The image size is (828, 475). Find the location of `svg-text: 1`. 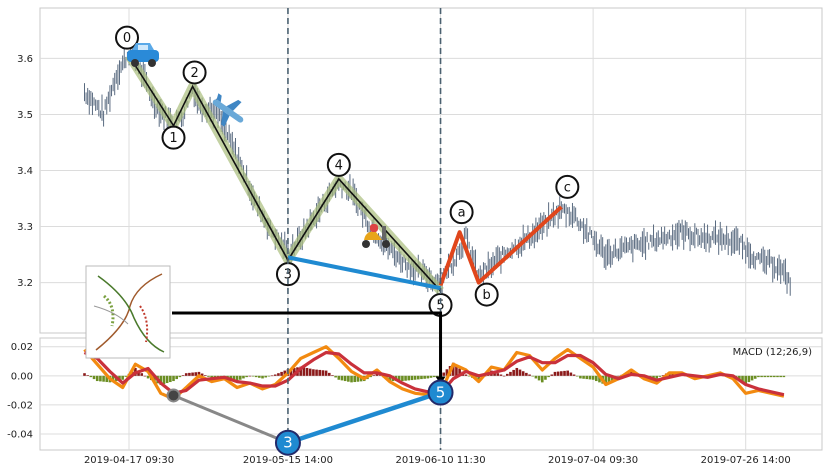

svg-text: 1 is located at coordinates (173, 138).